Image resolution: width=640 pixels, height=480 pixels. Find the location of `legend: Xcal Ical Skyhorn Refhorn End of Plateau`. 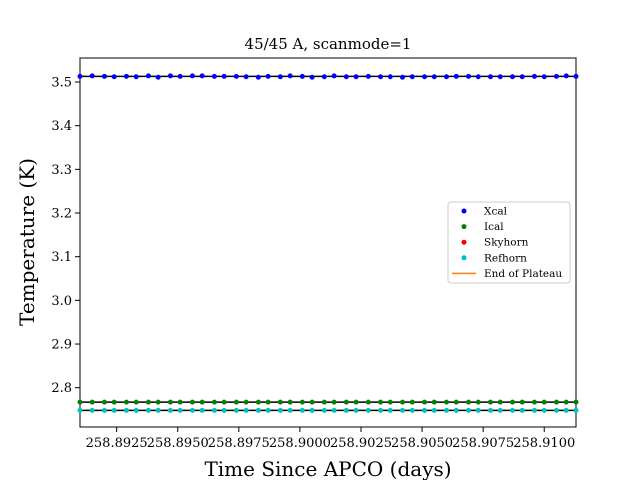

legend: Xcal Ical Skyhorn Refhorn End of Plateau is located at coordinates (509, 242).